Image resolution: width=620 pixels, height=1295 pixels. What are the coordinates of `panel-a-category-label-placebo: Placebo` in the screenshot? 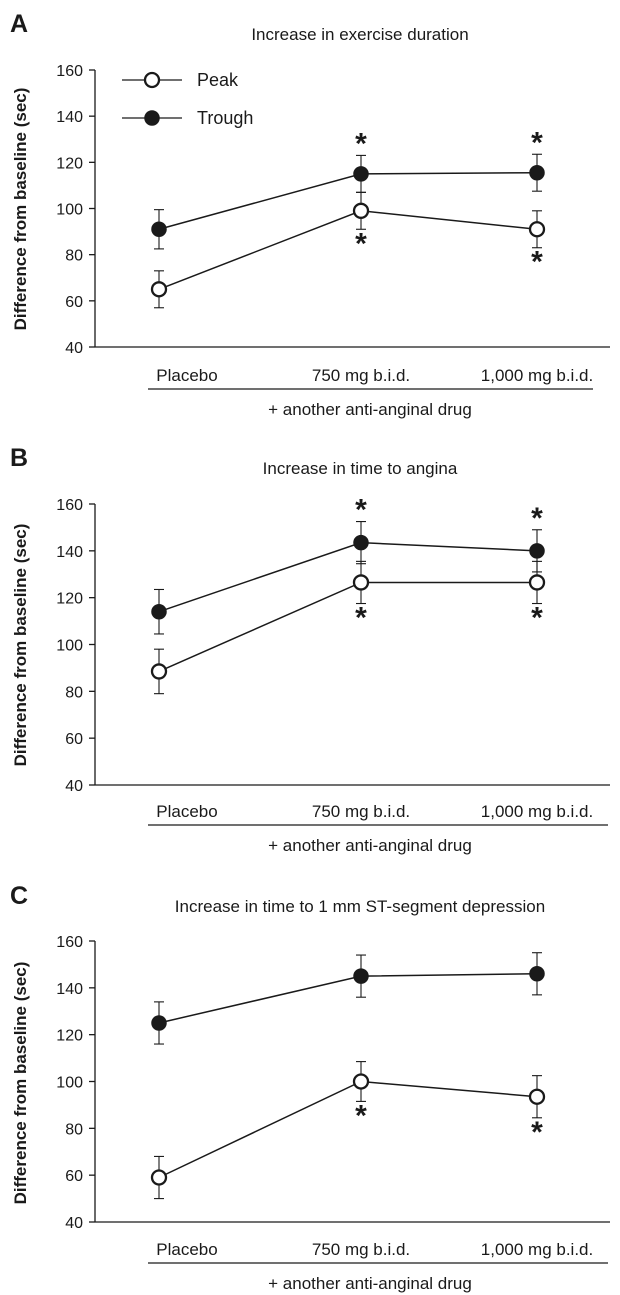 It's located at (186, 375).